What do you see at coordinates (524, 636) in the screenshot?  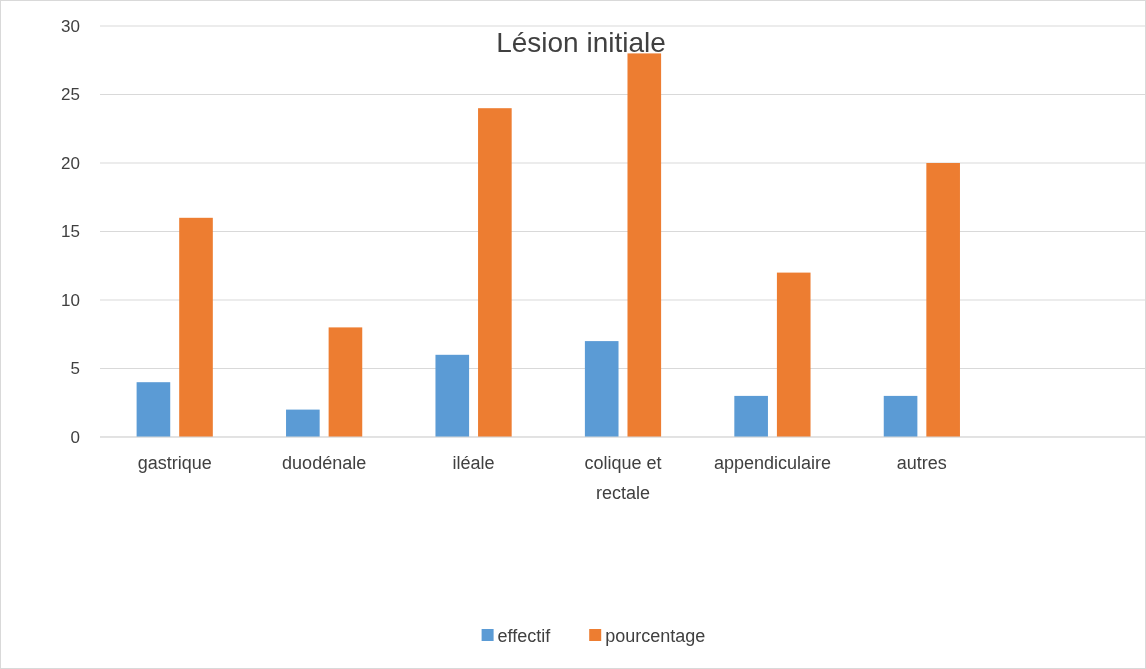 I see `legend-label: effectif` at bounding box center [524, 636].